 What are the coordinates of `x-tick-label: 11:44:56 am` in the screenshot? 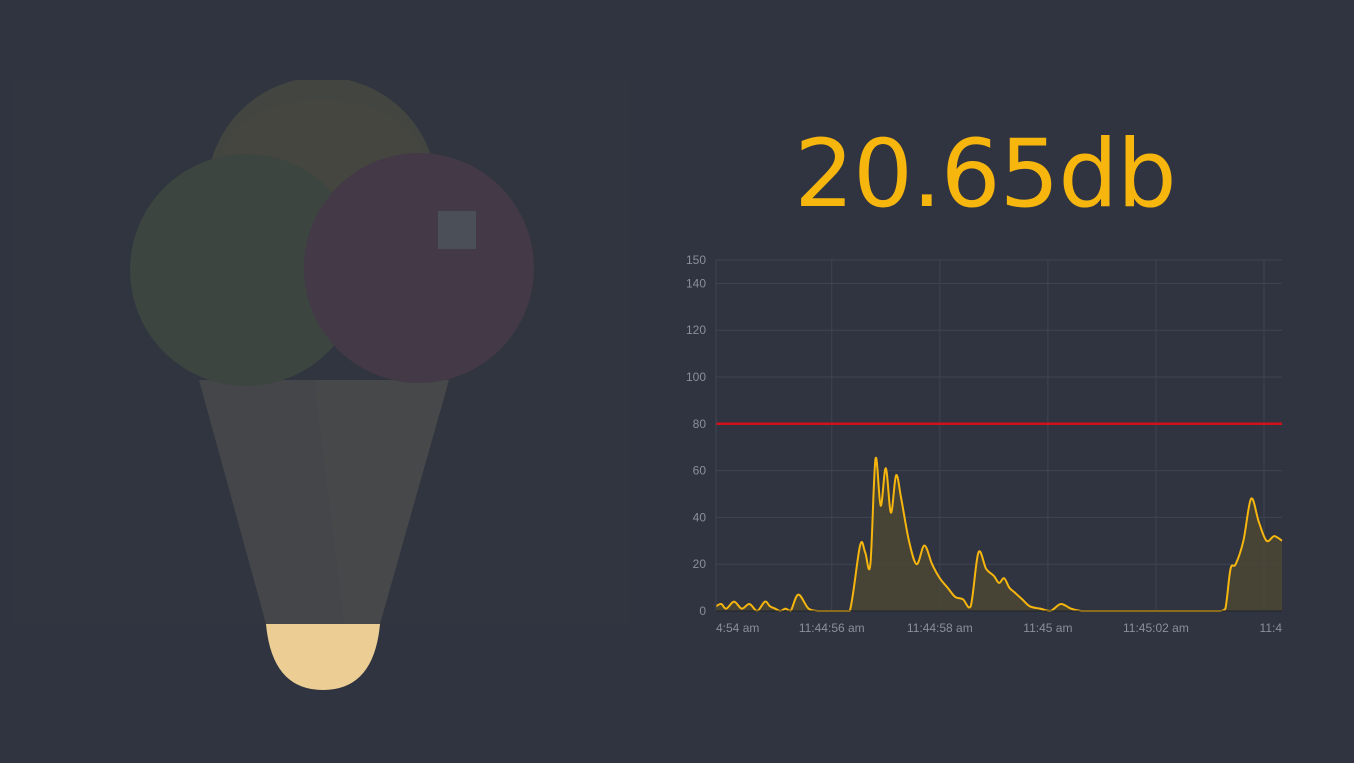 It's located at (832, 628).